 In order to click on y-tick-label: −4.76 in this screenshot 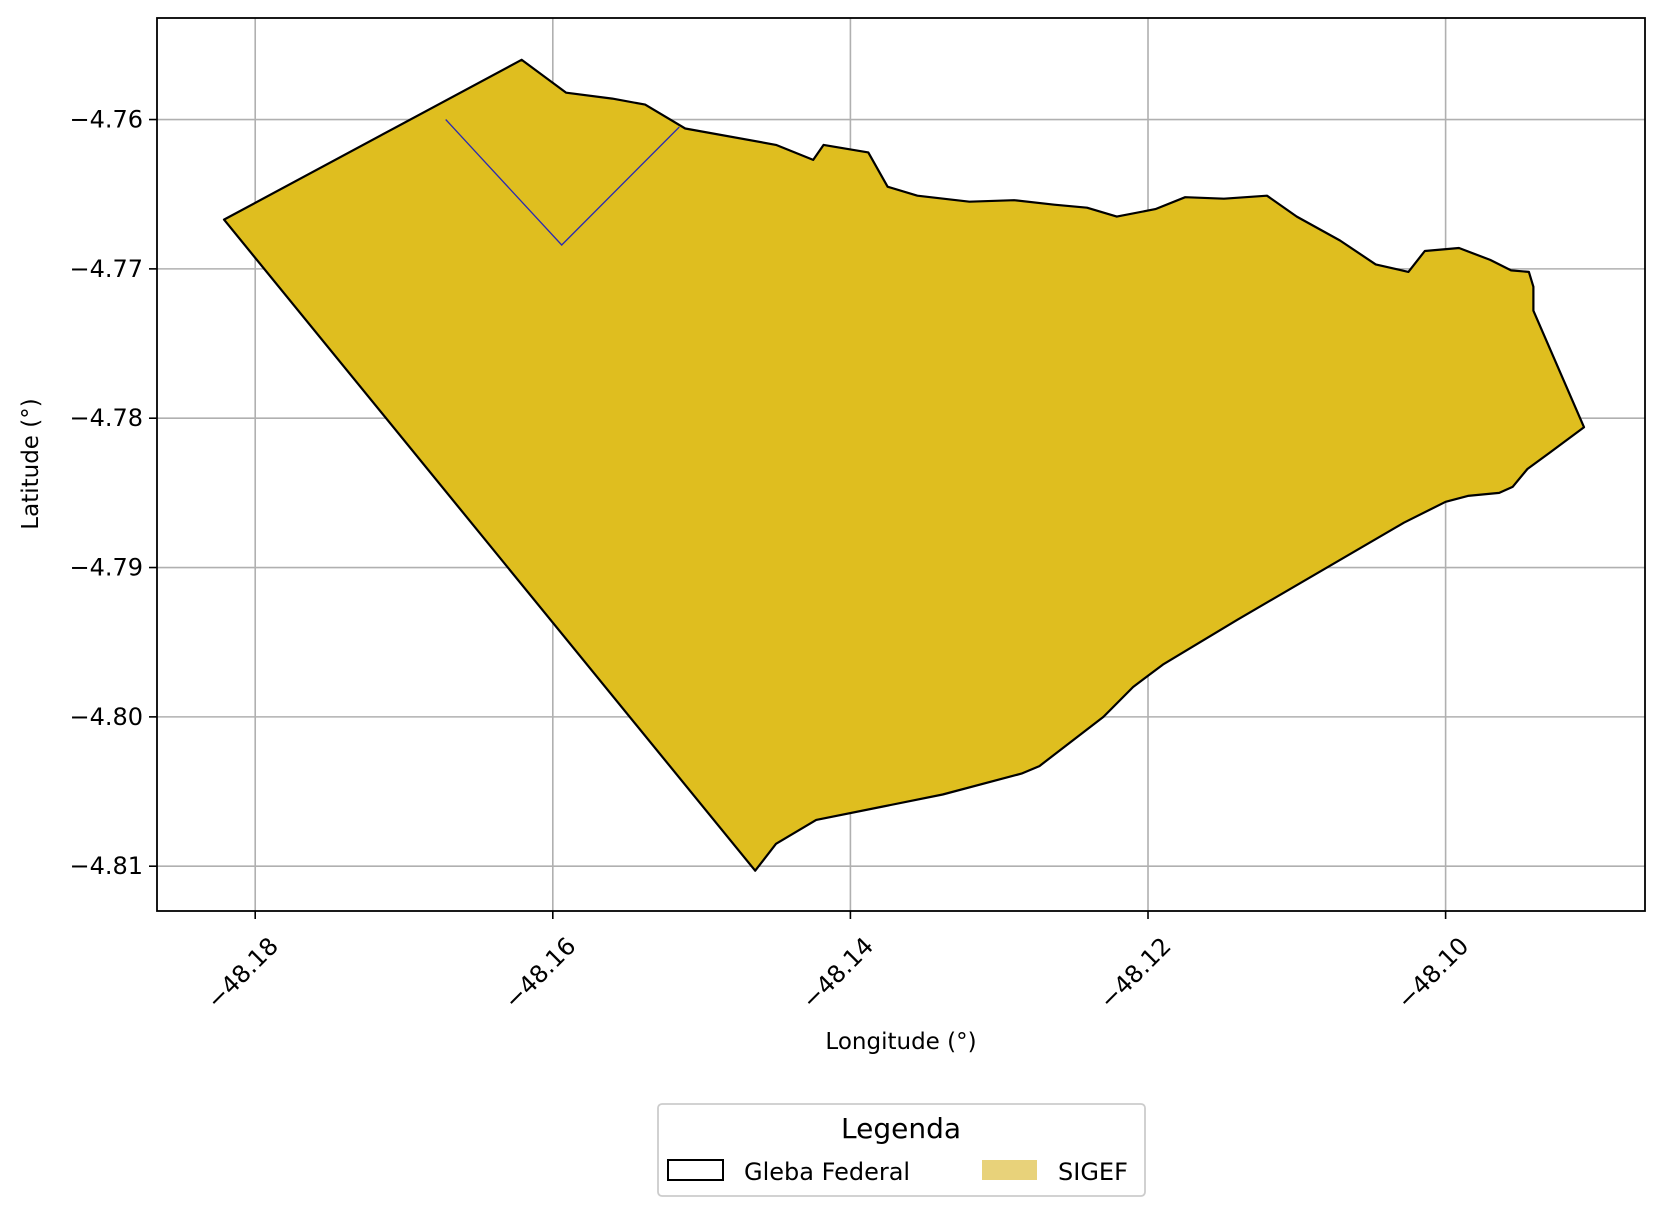, I will do `click(106, 120)`.